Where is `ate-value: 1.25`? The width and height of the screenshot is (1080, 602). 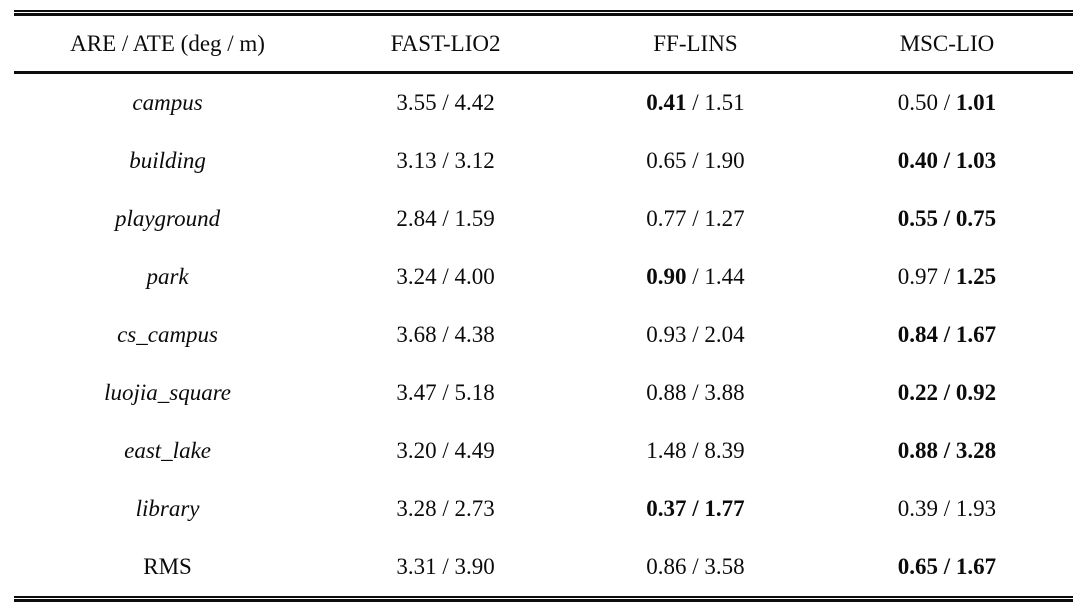
ate-value: 1.25 is located at coordinates (976, 276).